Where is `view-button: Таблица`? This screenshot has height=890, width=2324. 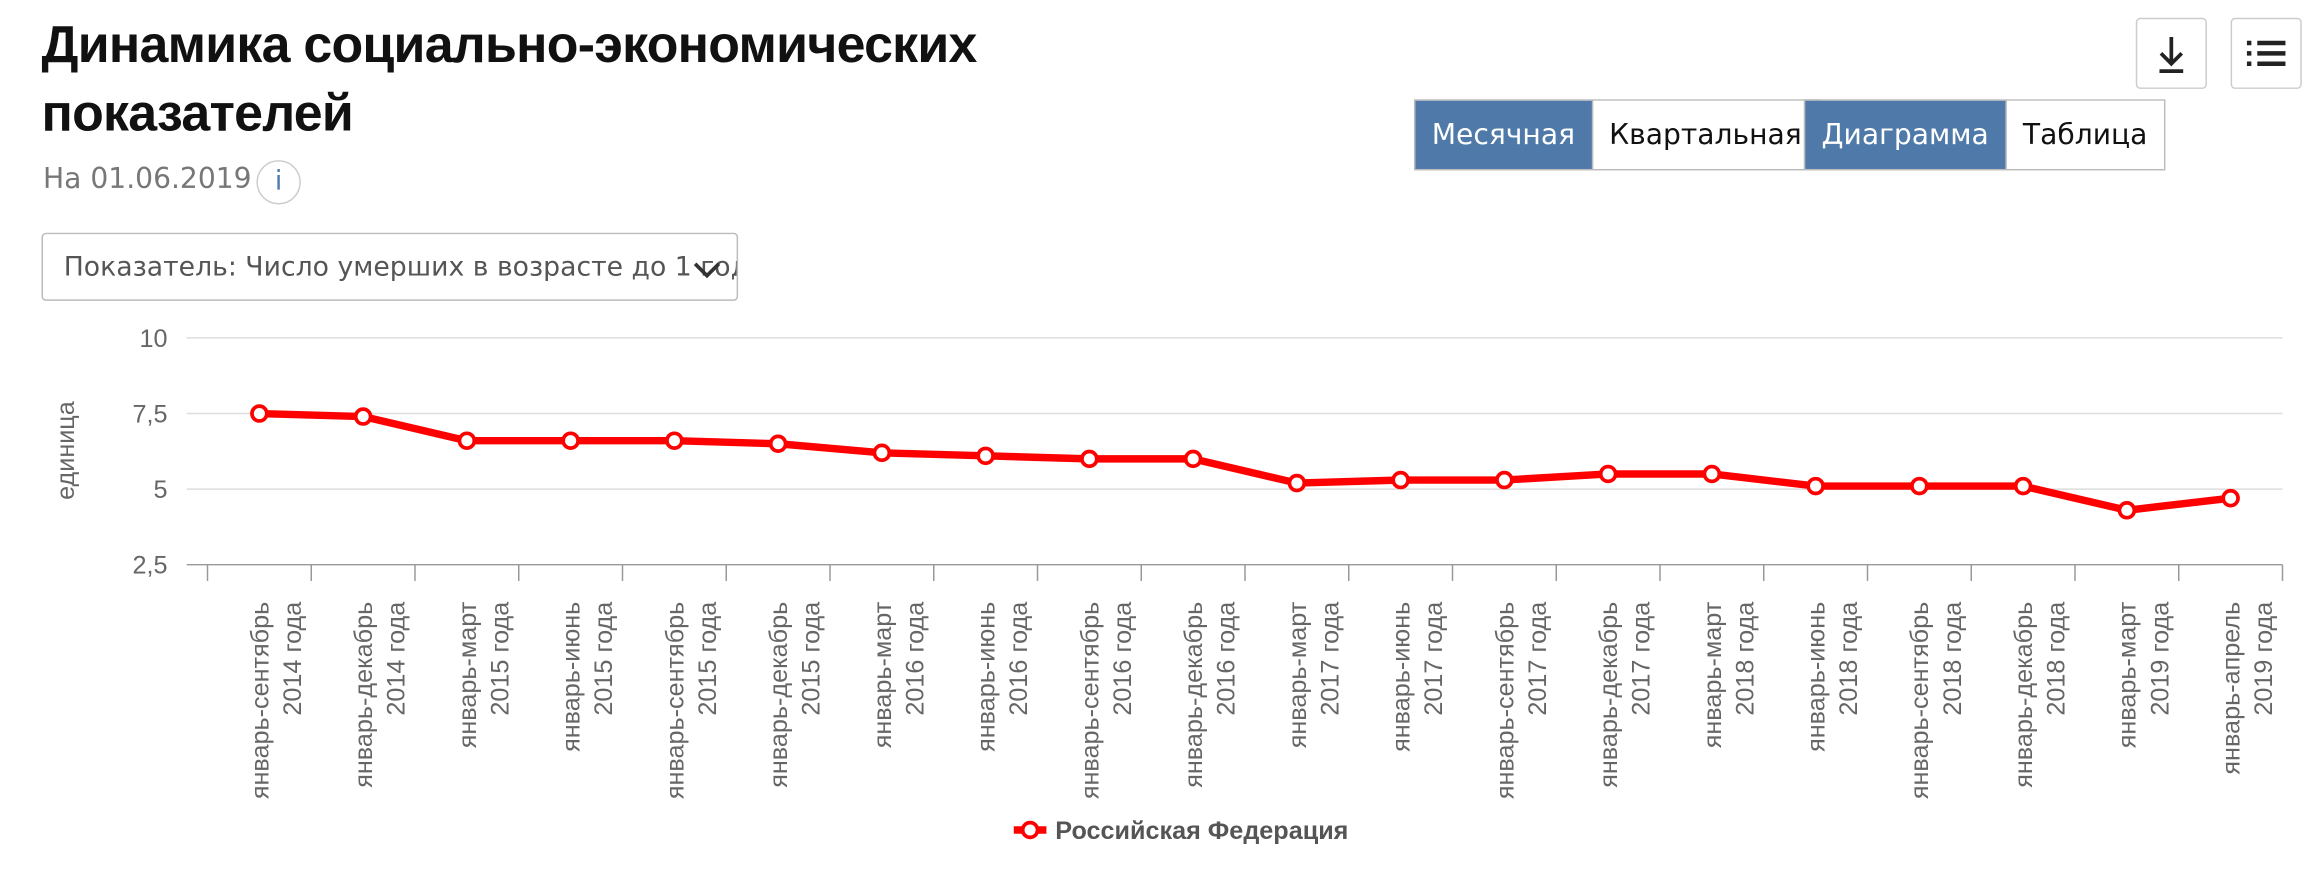
view-button: Таблица is located at coordinates (2085, 134).